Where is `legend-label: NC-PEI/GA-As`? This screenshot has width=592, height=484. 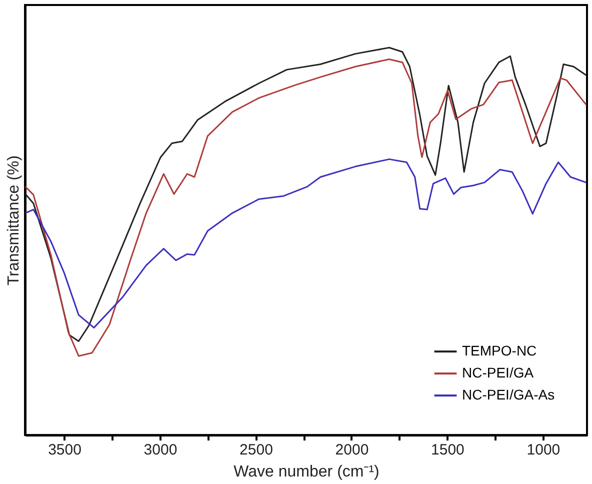
legend-label: NC-PEI/GA-As is located at coordinates (508, 394).